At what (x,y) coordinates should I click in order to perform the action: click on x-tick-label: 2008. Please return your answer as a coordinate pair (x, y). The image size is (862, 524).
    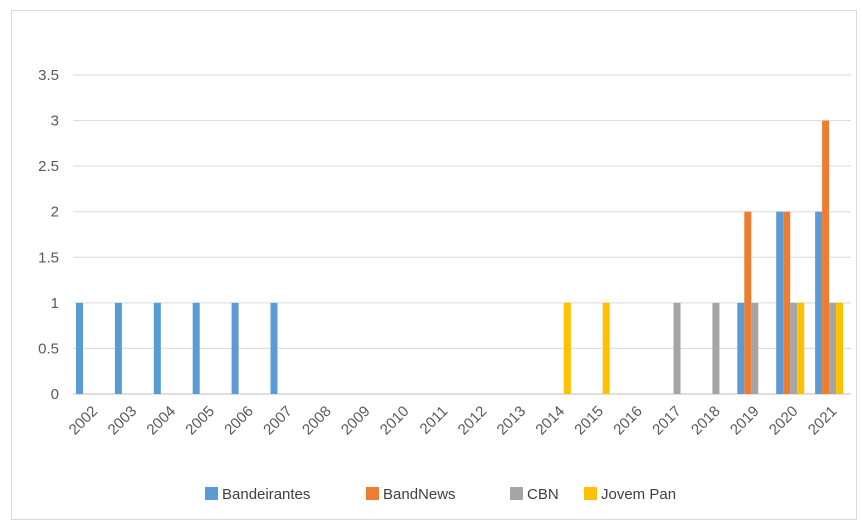
    Looking at the image, I should click on (317, 421).